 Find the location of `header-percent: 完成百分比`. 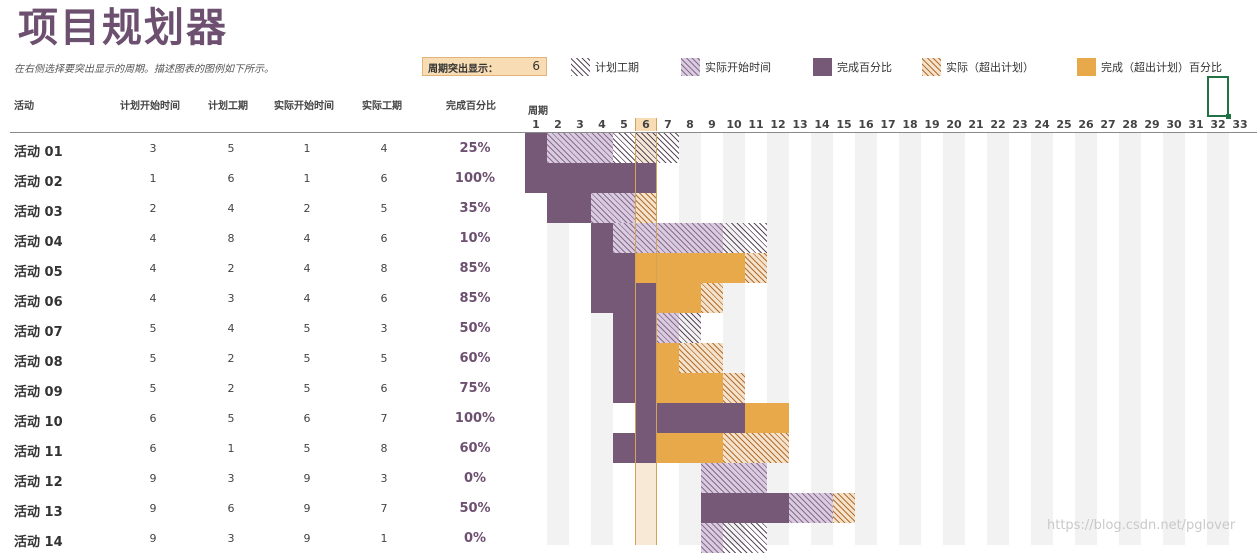

header-percent: 完成百分比 is located at coordinates (471, 106).